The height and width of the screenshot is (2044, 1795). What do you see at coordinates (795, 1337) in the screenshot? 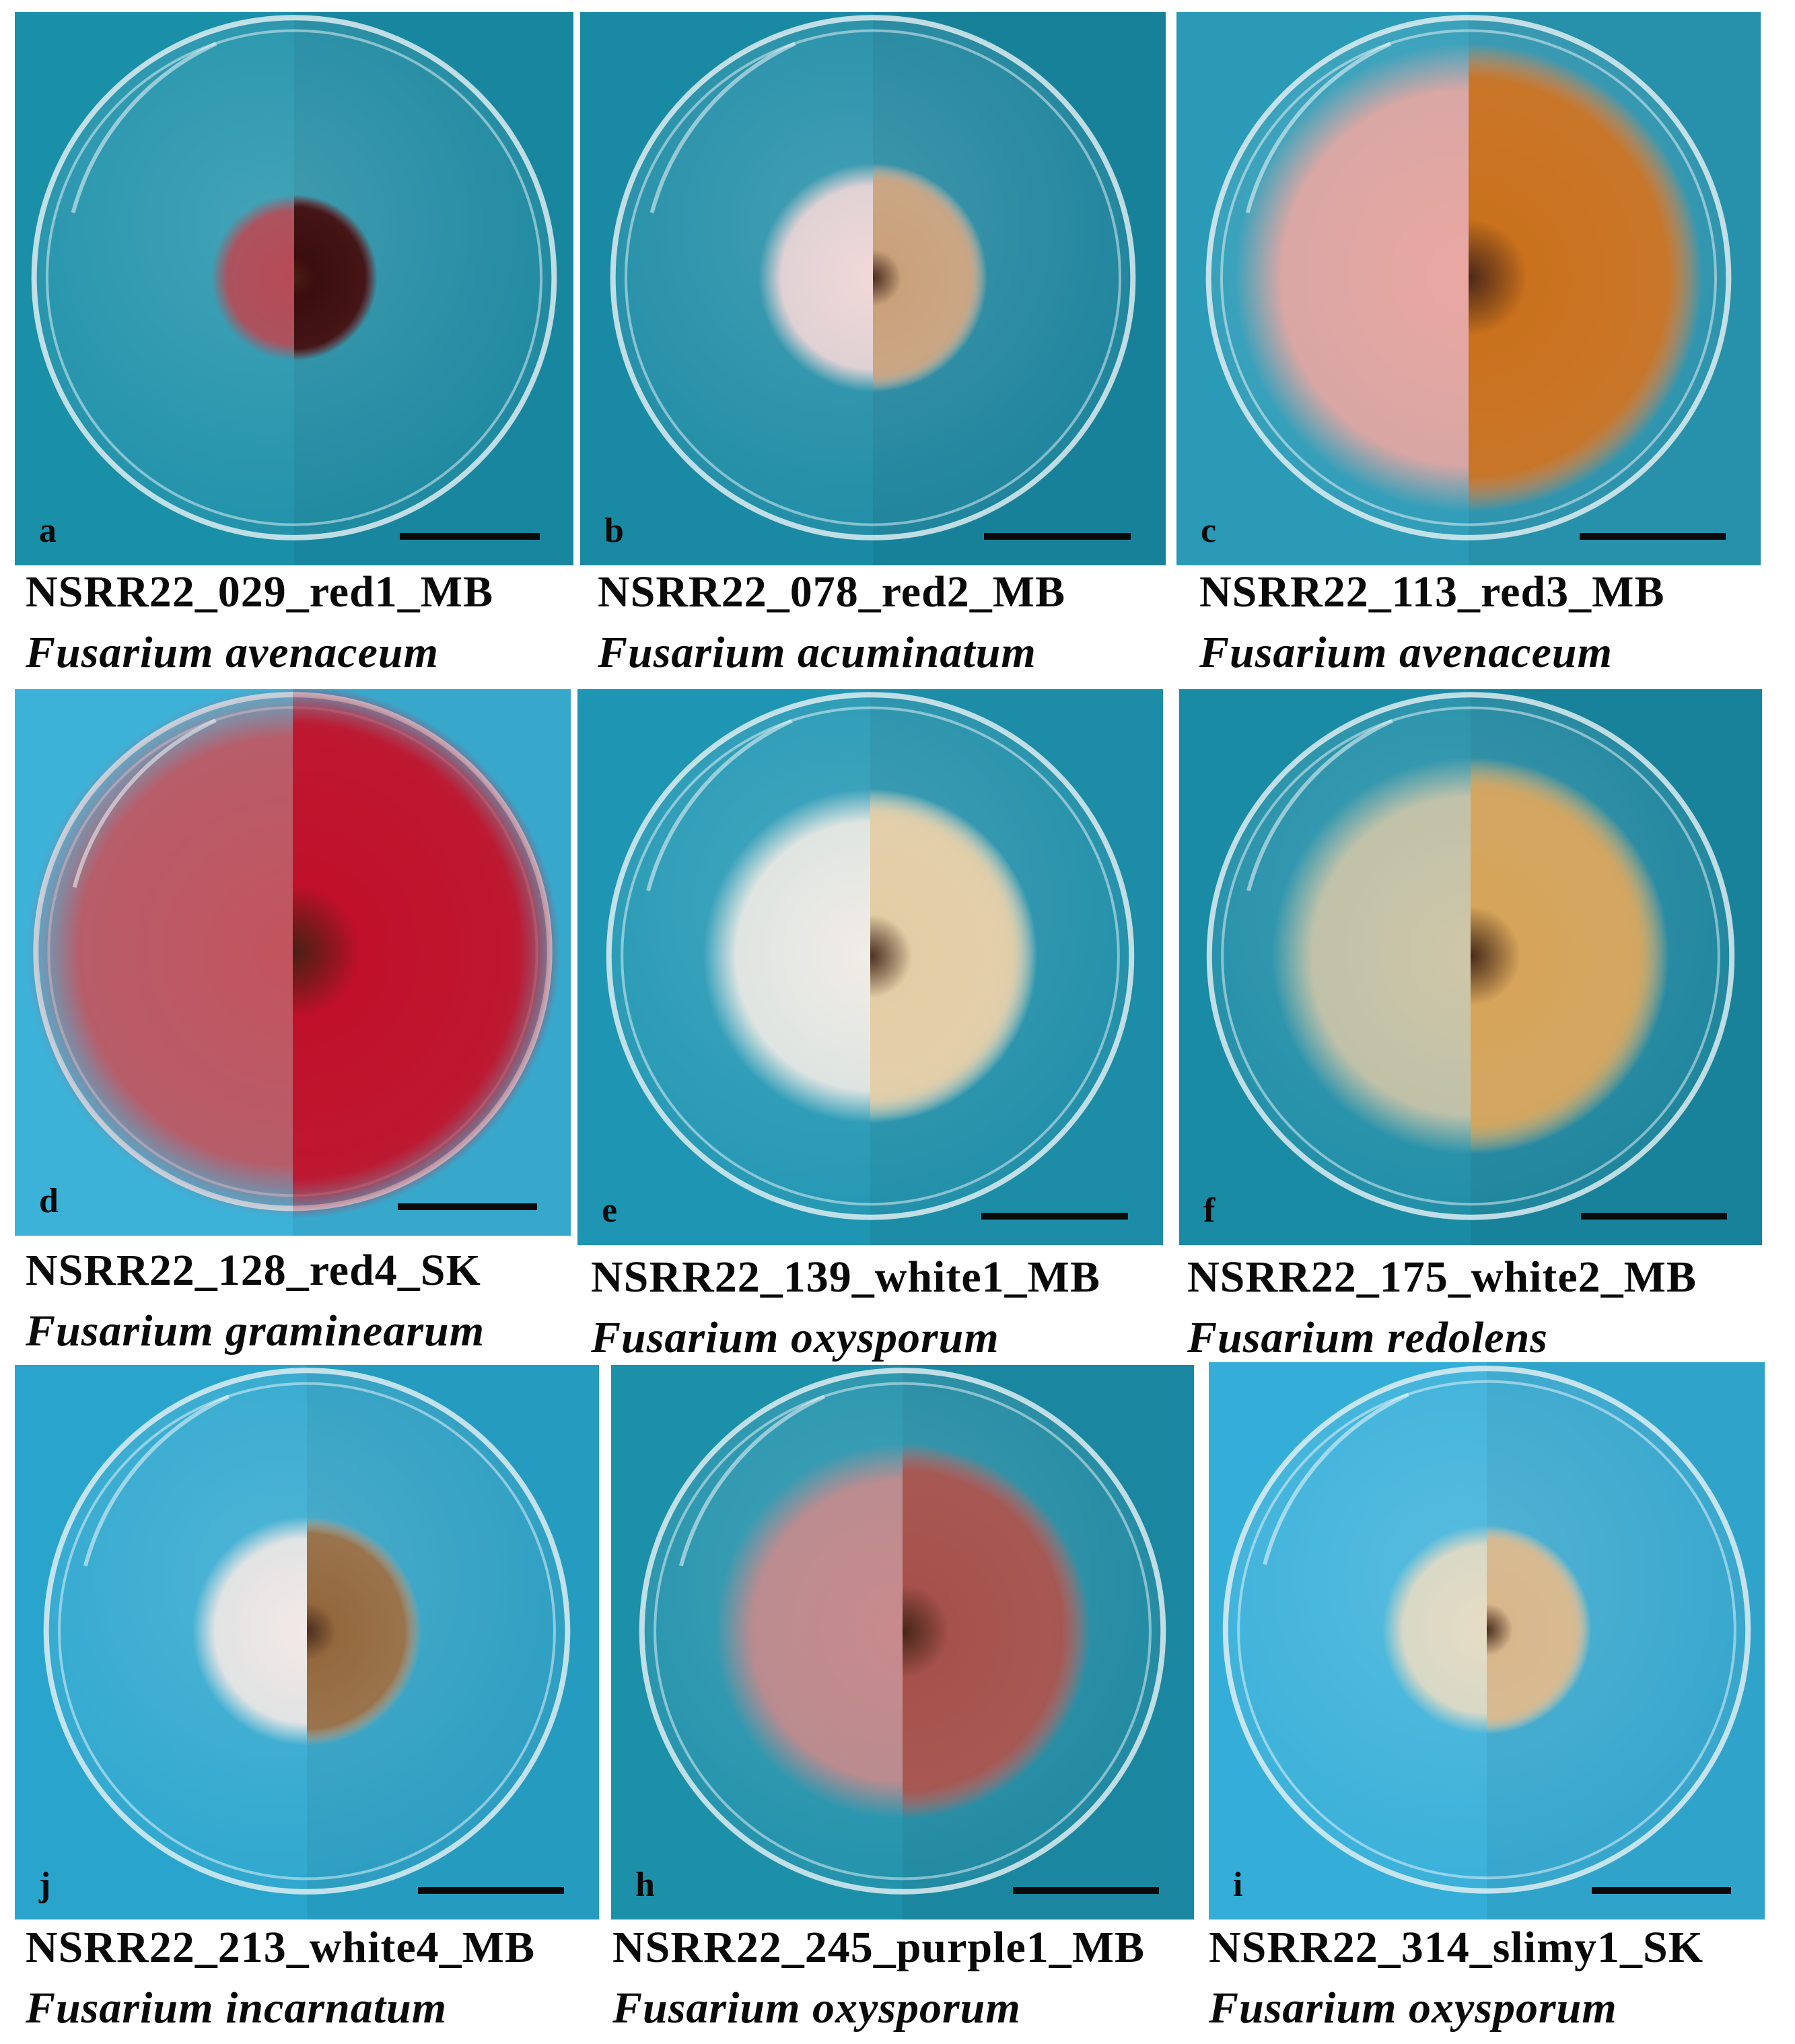
I see `species-label-e: Fusarium oxysporum` at bounding box center [795, 1337].